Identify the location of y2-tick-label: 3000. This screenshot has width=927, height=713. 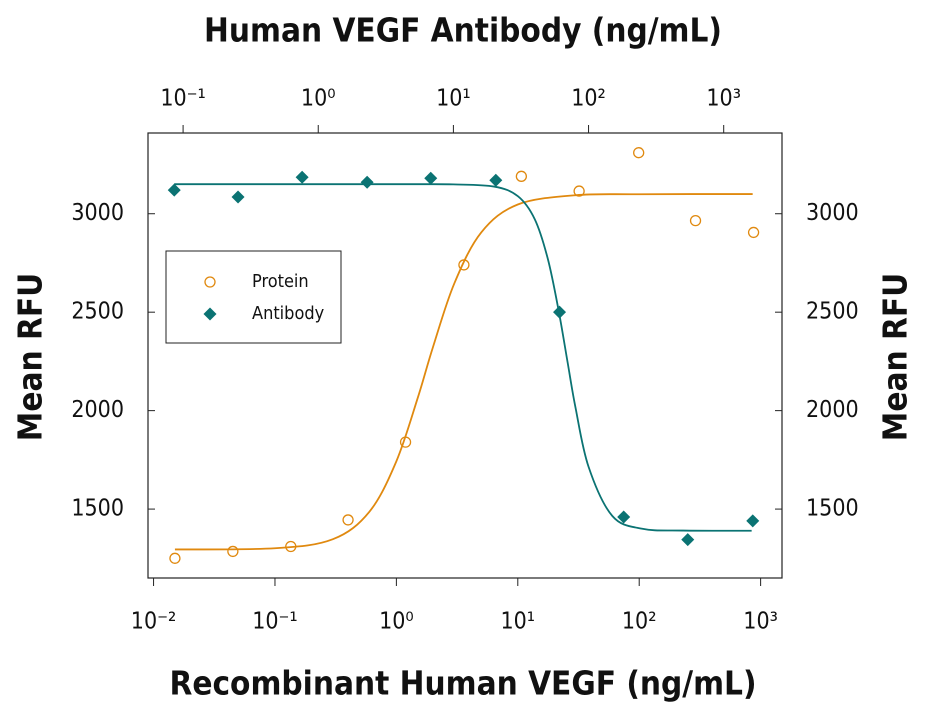
(832, 213).